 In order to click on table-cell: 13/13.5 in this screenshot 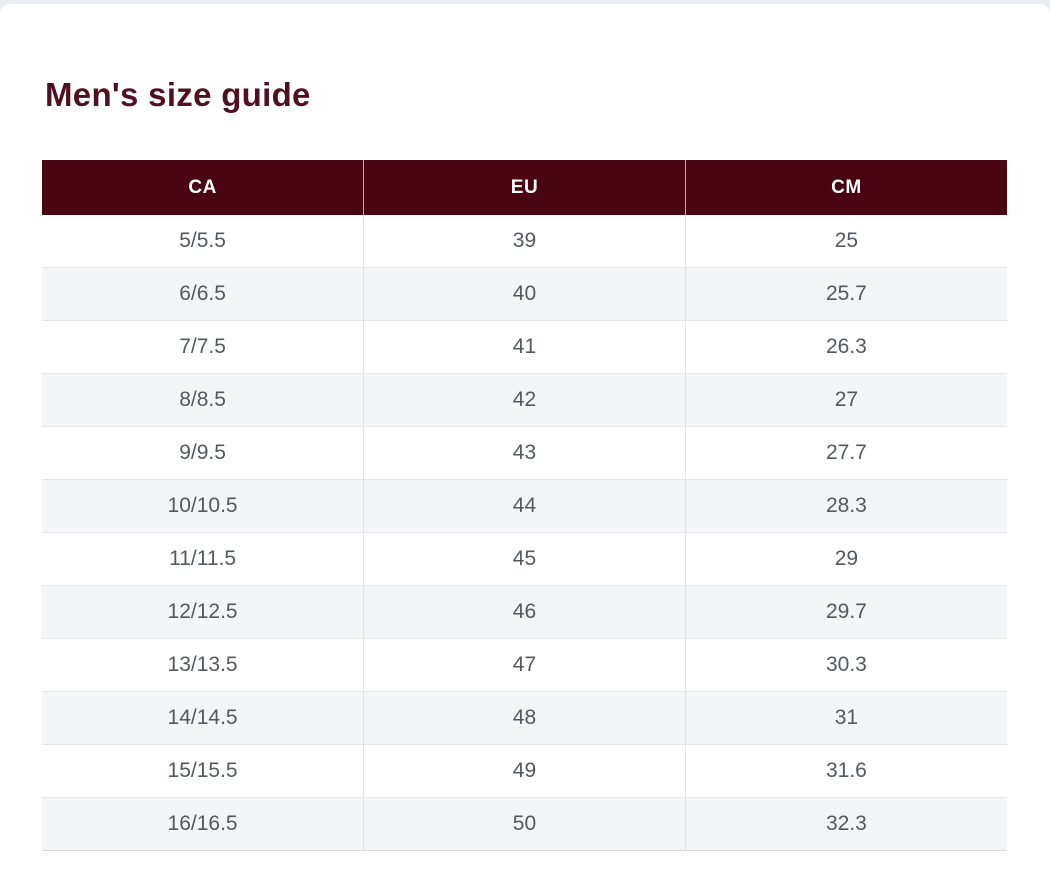, I will do `click(203, 665)`.